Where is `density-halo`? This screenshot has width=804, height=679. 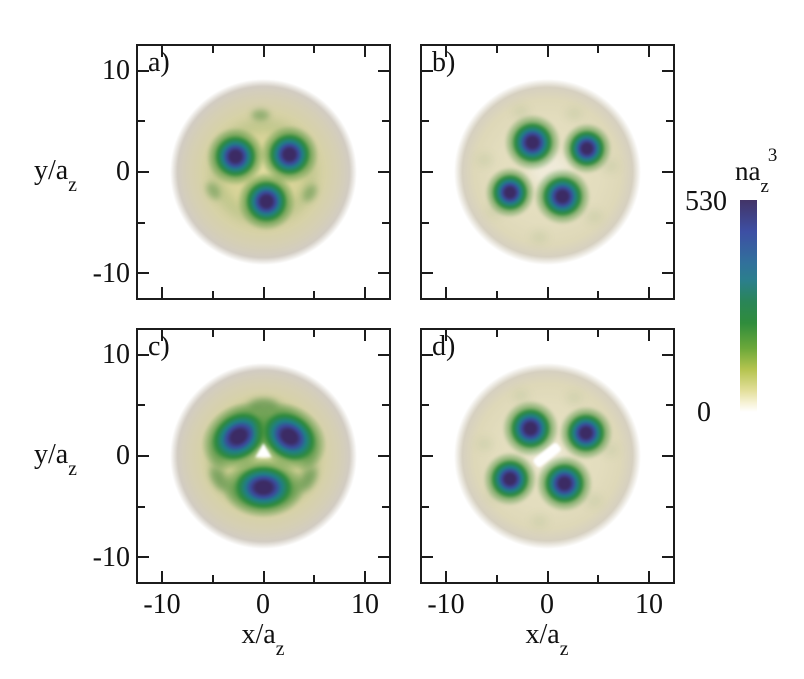
density-halo is located at coordinates (260, 115).